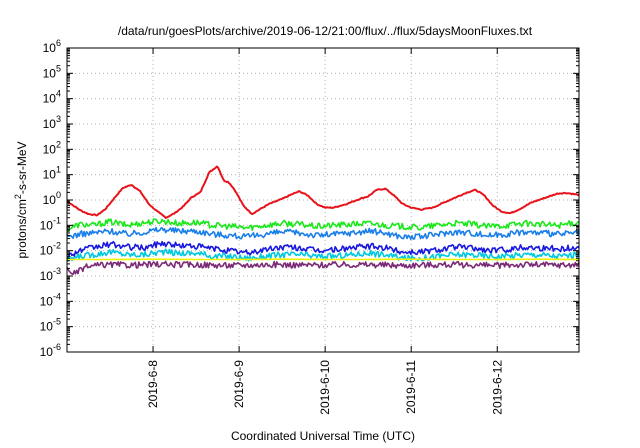 Image resolution: width=640 pixels, height=448 pixels. Describe the element at coordinates (58, 68) in the screenshot. I see `y-tick-exponent: 5` at that location.